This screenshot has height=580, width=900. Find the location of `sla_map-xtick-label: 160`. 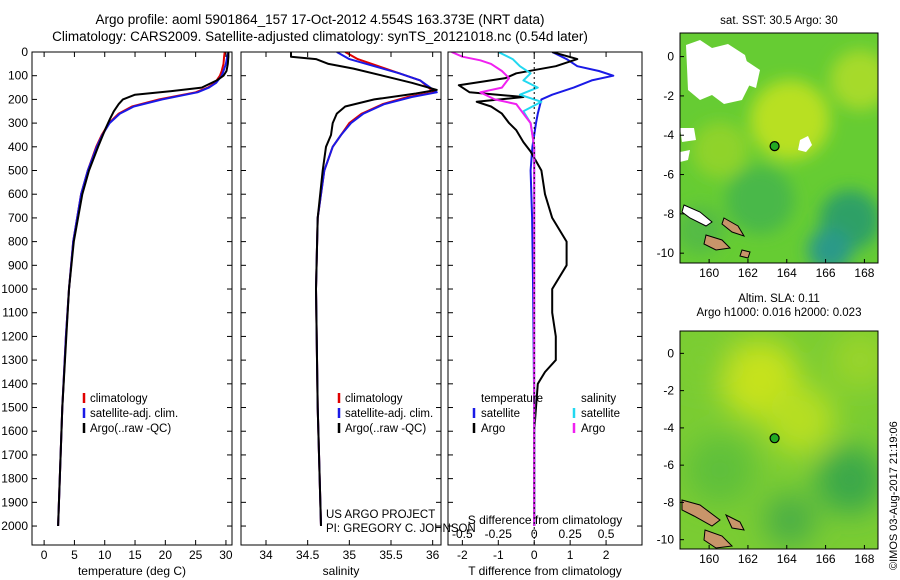

sla_map-xtick-label: 160 is located at coordinates (709, 559).